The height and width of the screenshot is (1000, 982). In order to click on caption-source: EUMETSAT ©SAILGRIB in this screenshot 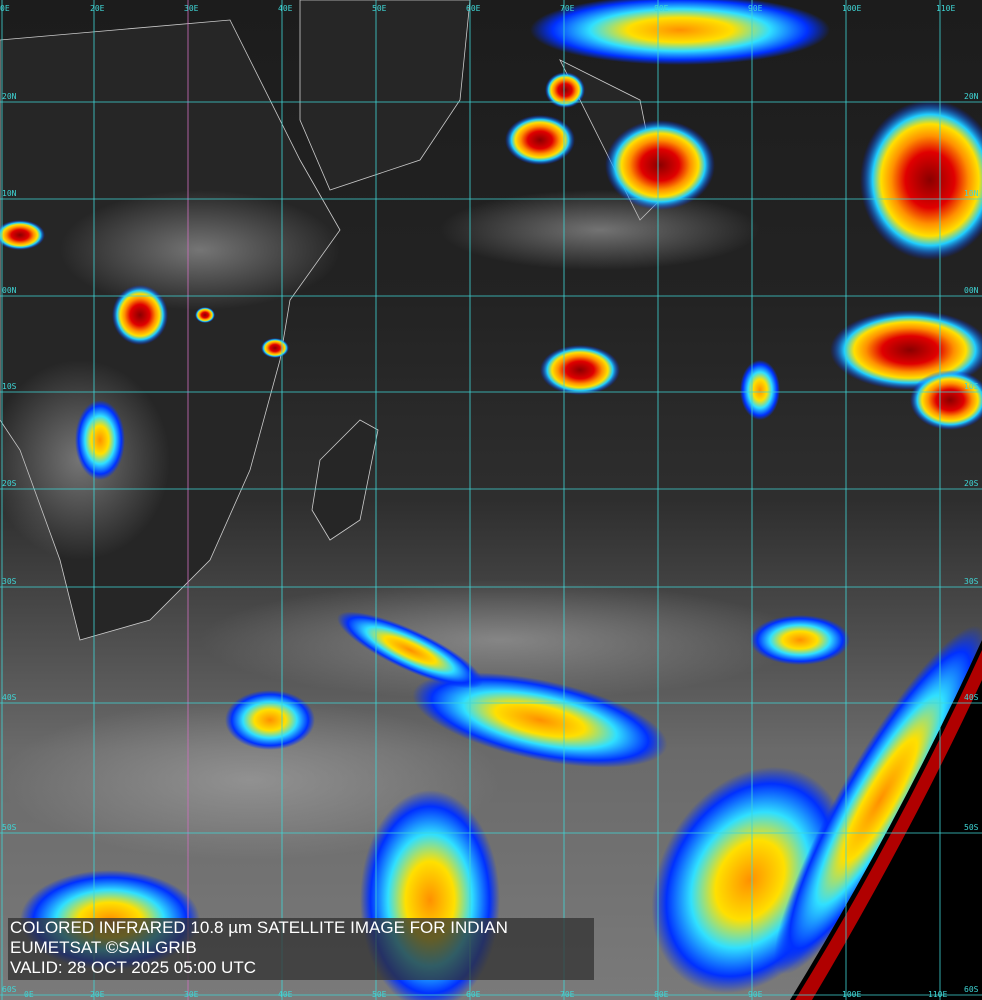, I will do `click(103, 947)`.